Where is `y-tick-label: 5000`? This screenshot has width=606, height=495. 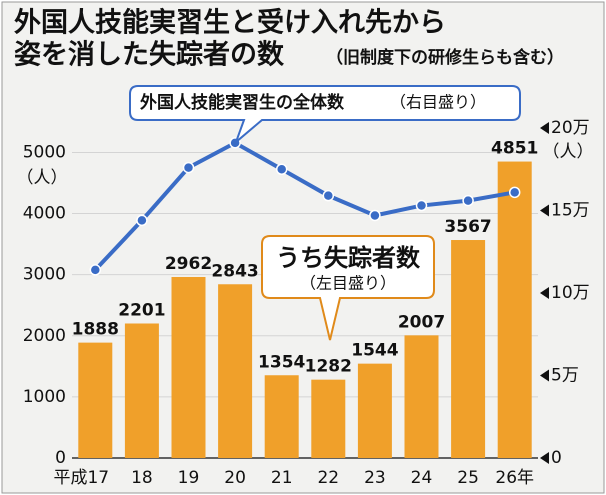
y-tick-label: 5000 is located at coordinates (44, 152).